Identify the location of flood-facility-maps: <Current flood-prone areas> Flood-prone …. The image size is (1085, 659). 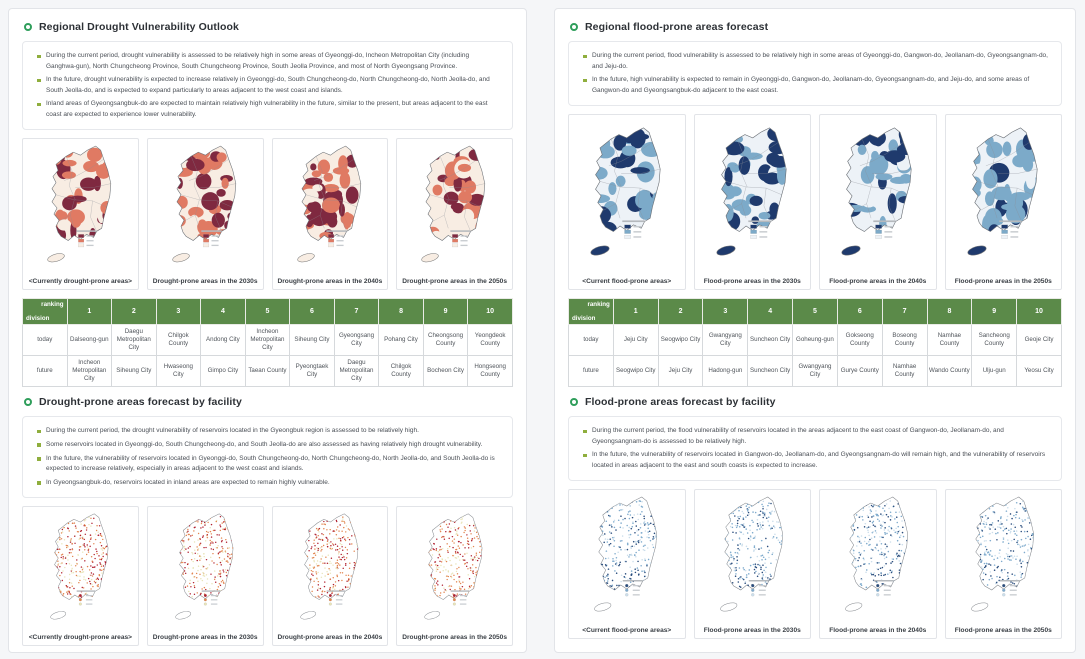
(815, 564).